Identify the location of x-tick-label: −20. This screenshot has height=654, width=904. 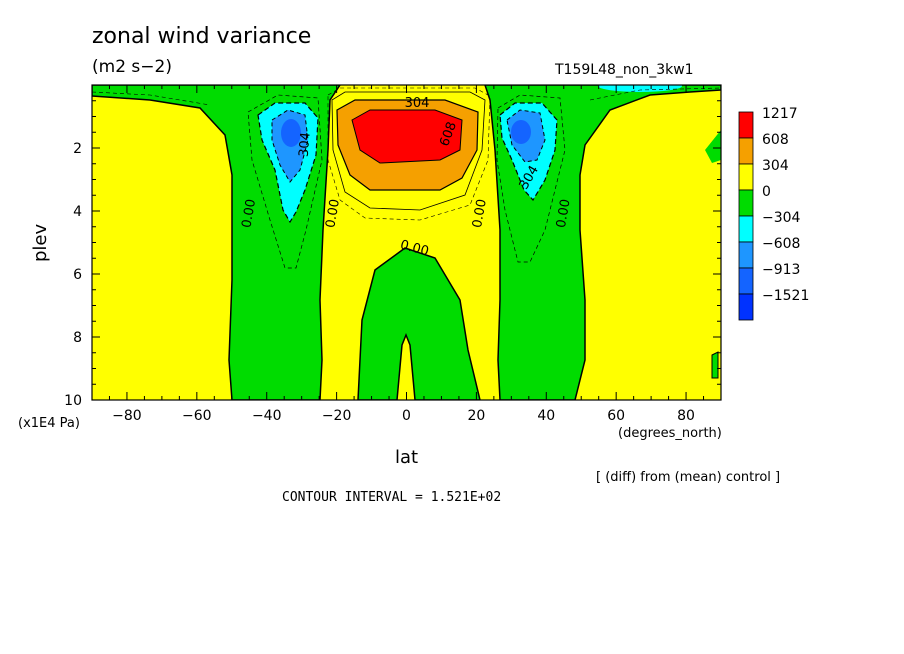
(337, 416).